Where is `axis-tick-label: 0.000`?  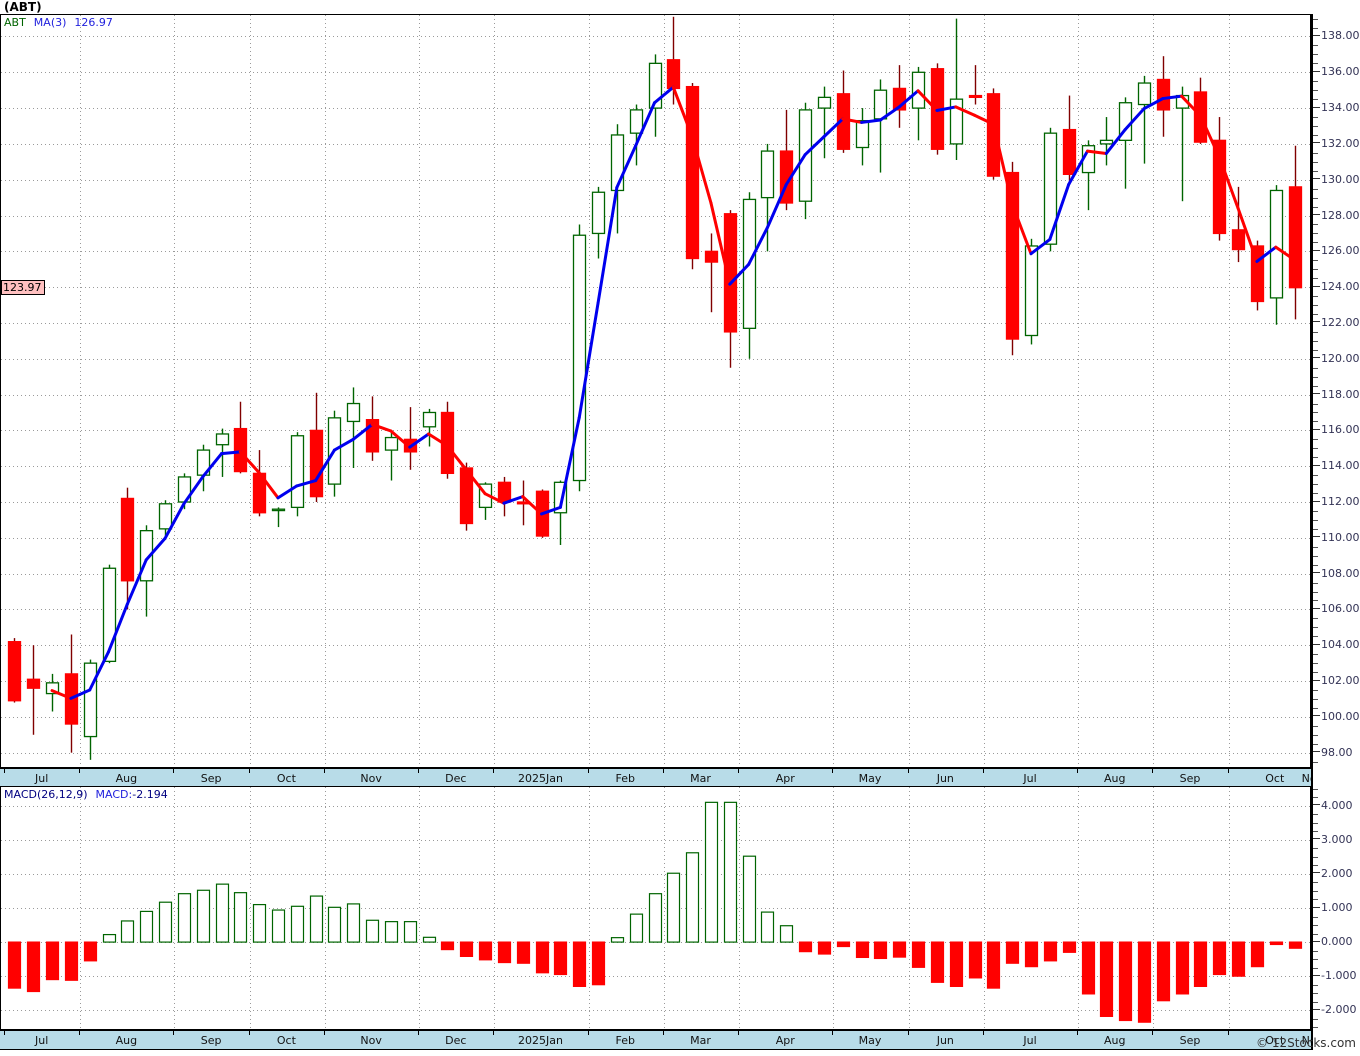 axis-tick-label: 0.000 is located at coordinates (1333, 941).